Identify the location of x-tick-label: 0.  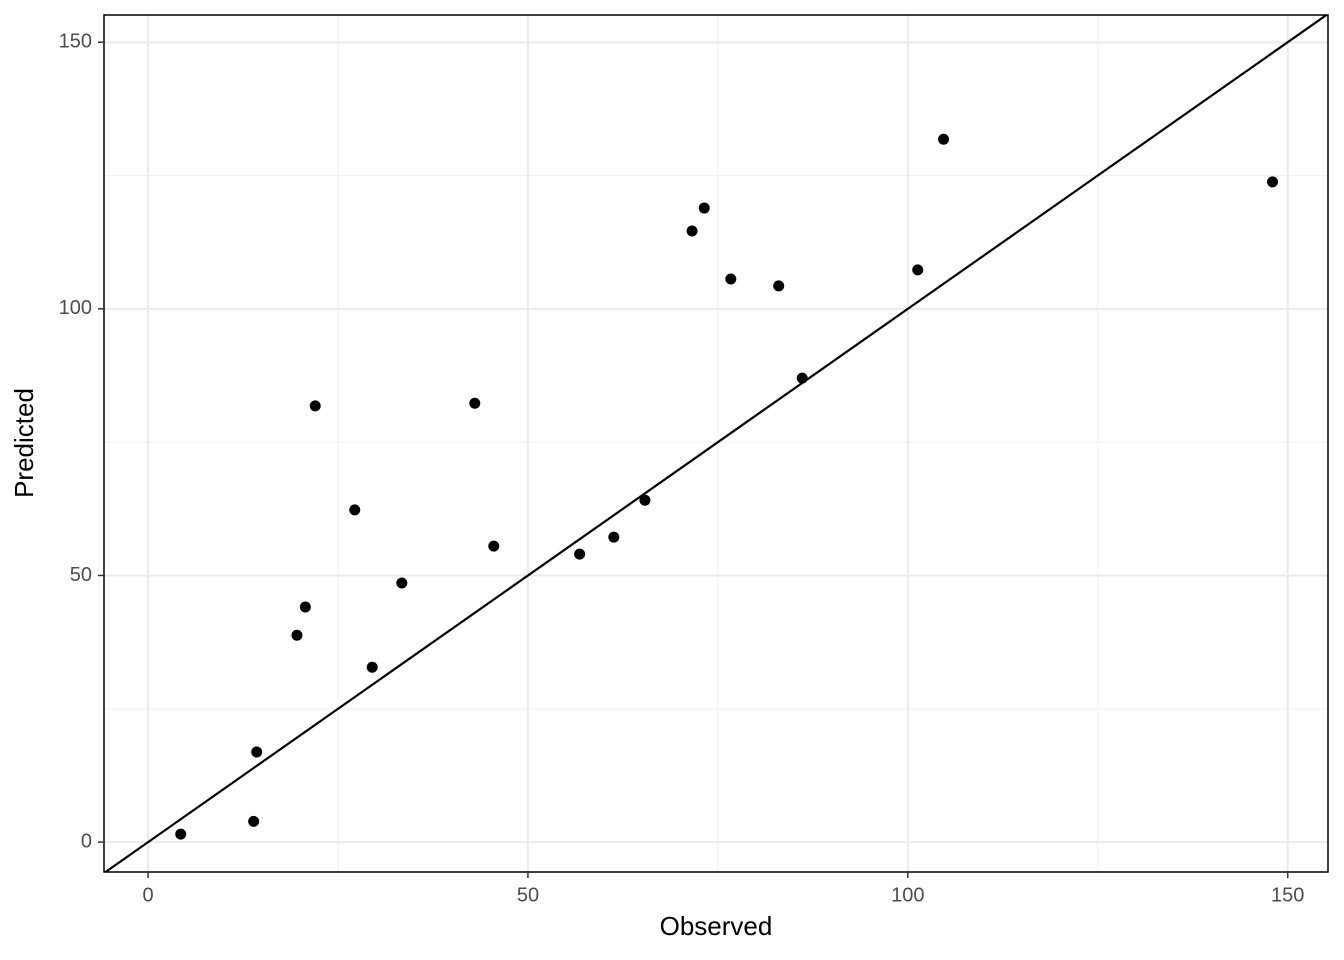
(148, 895).